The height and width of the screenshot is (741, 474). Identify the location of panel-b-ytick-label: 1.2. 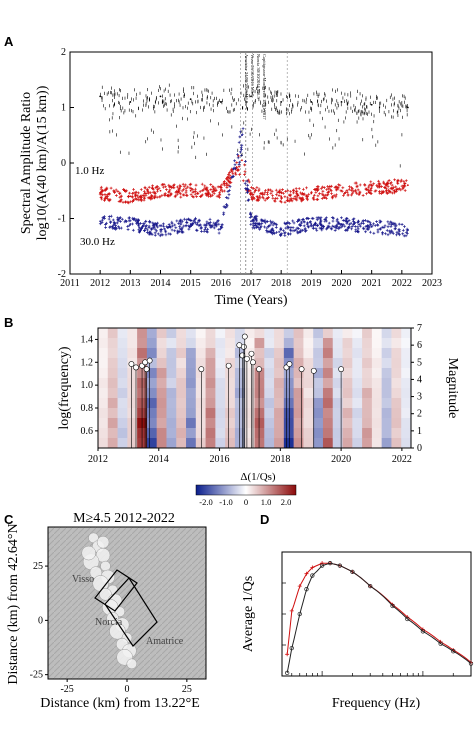
(87, 362).